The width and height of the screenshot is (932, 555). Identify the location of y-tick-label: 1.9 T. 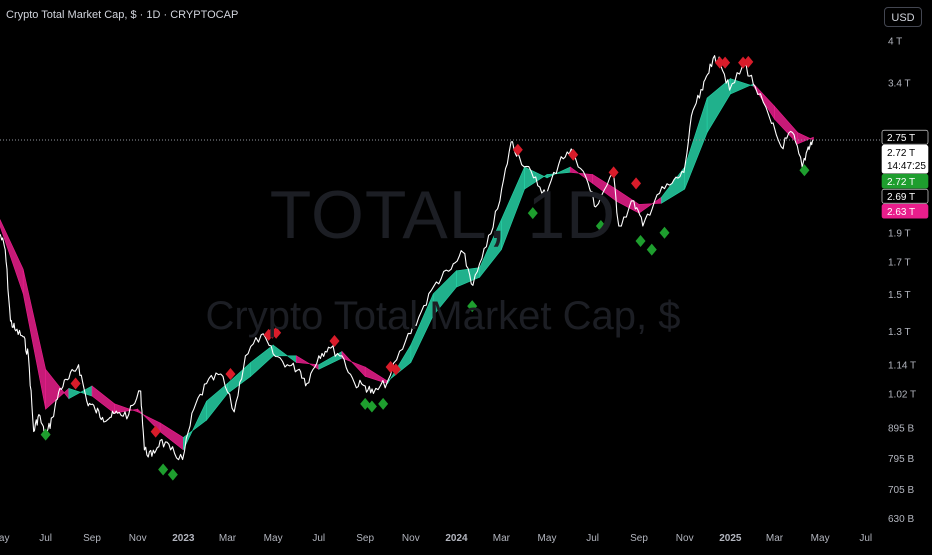
(899, 234).